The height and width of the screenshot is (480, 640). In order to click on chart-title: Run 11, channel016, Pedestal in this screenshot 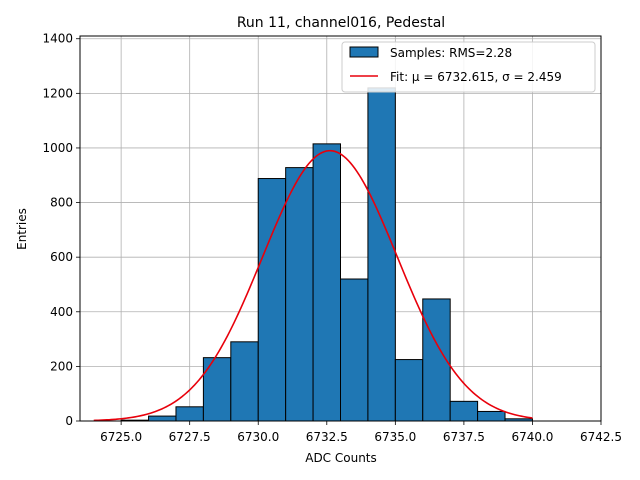, I will do `click(341, 23)`.